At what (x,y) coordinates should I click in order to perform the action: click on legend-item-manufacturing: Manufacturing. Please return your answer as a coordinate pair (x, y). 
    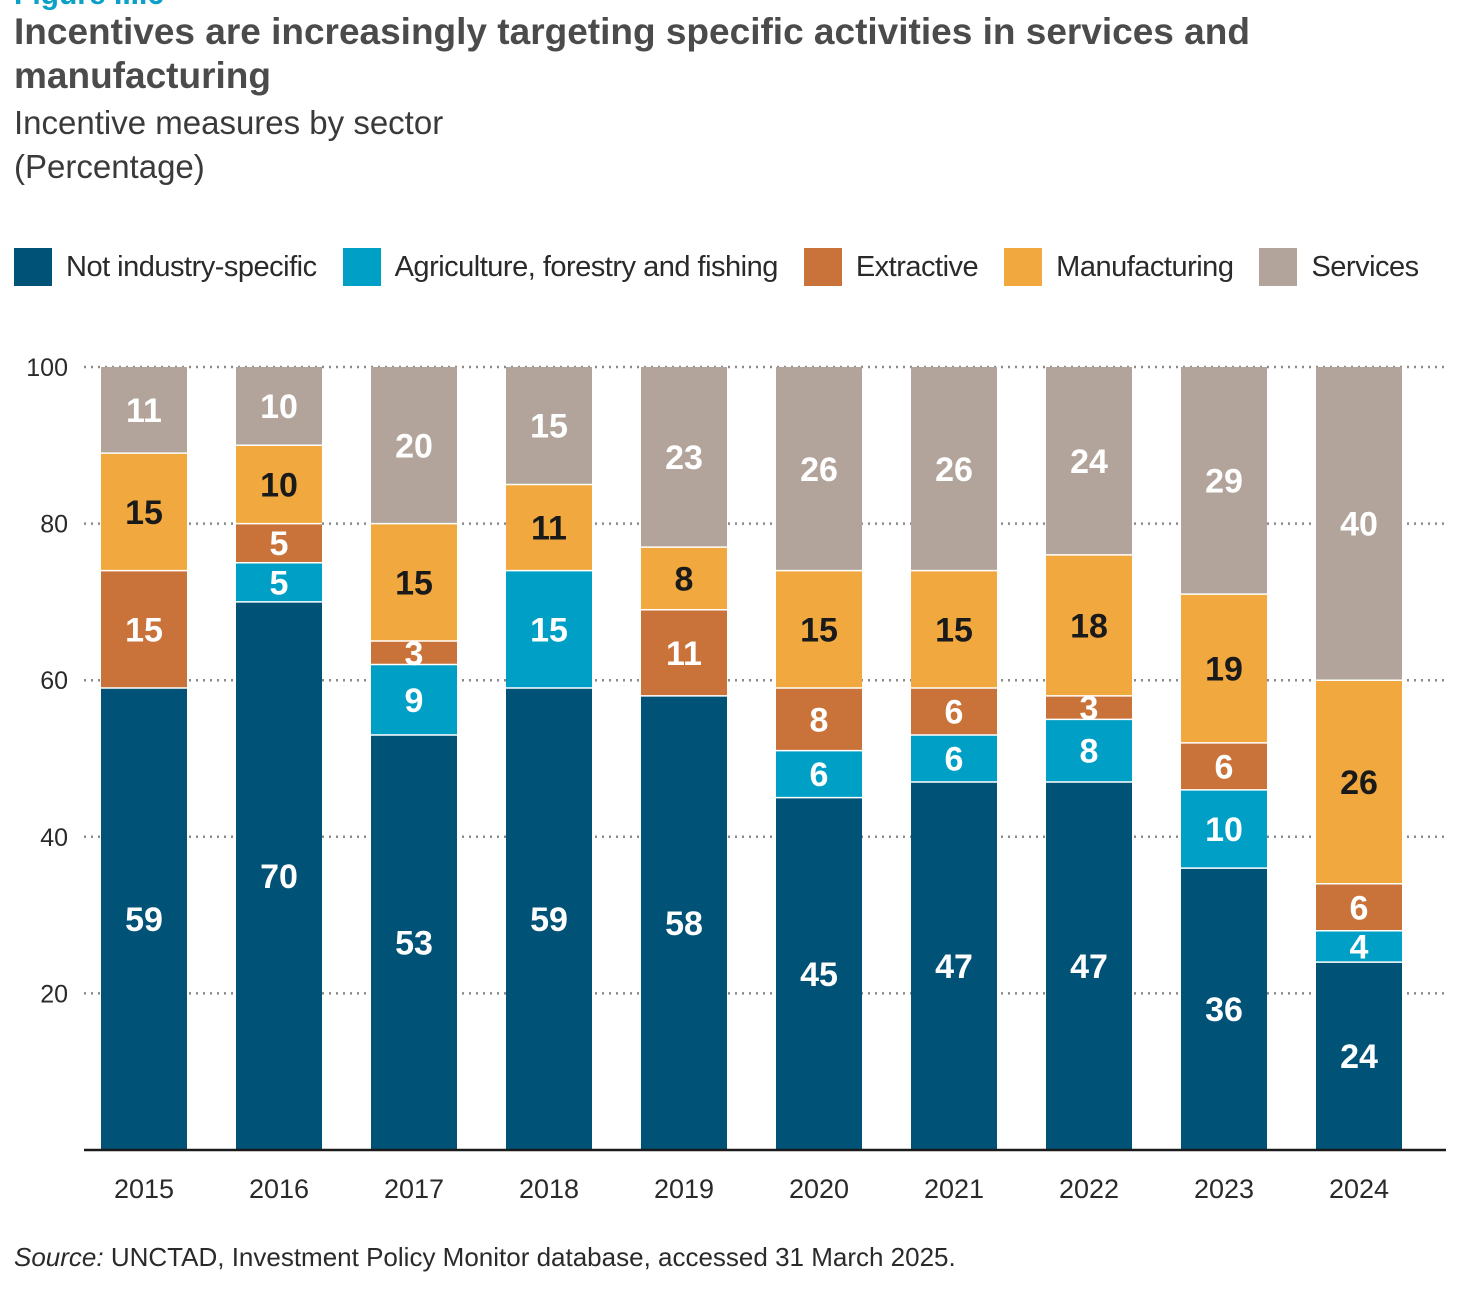
    Looking at the image, I should click on (1119, 267).